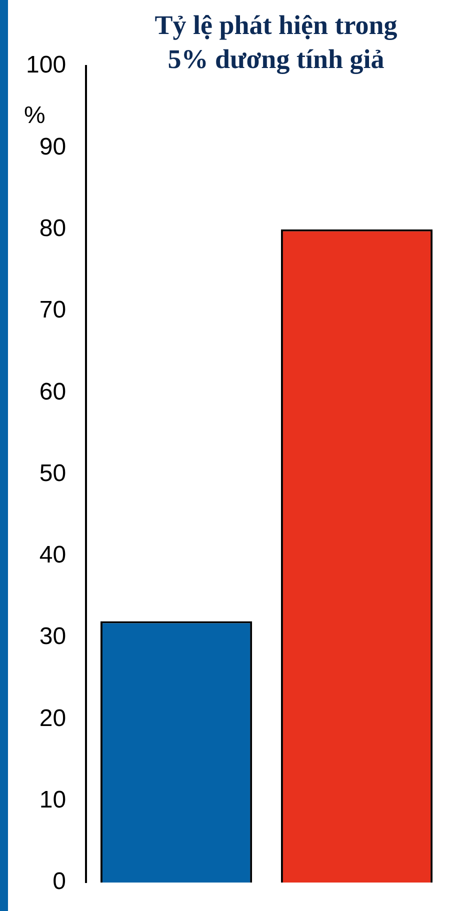 Image resolution: width=449 pixels, height=911 pixels. Describe the element at coordinates (276, 42) in the screenshot. I see `chart-title: Tỷ lệ phát hiện trong 5% dương tính giả` at that location.